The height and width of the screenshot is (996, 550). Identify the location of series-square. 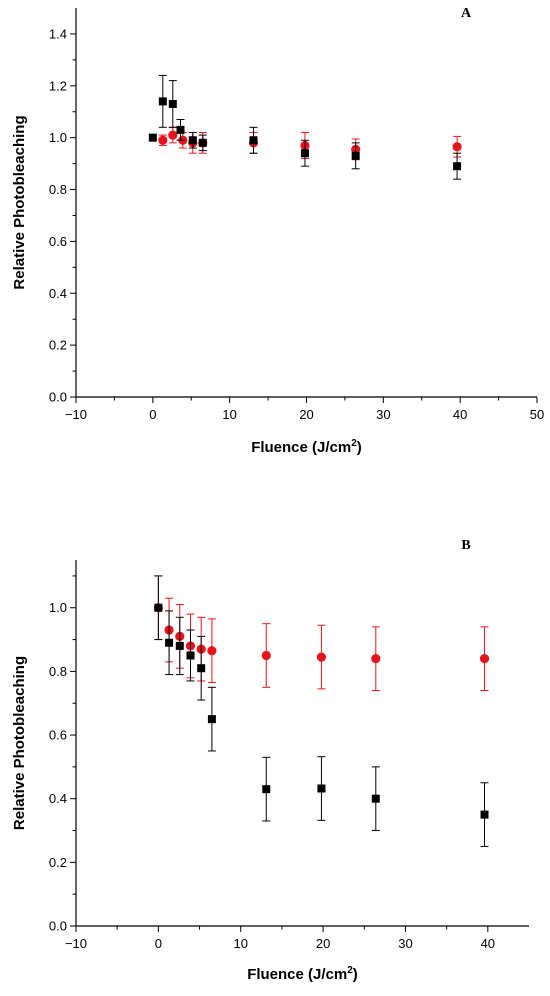
(305, 127).